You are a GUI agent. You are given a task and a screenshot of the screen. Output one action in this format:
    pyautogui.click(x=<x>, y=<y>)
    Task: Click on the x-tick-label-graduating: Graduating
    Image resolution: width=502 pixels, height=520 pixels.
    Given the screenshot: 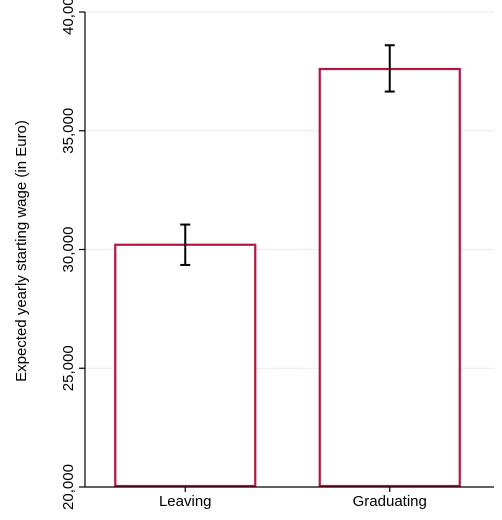 What is the action you would take?
    pyautogui.click(x=390, y=501)
    